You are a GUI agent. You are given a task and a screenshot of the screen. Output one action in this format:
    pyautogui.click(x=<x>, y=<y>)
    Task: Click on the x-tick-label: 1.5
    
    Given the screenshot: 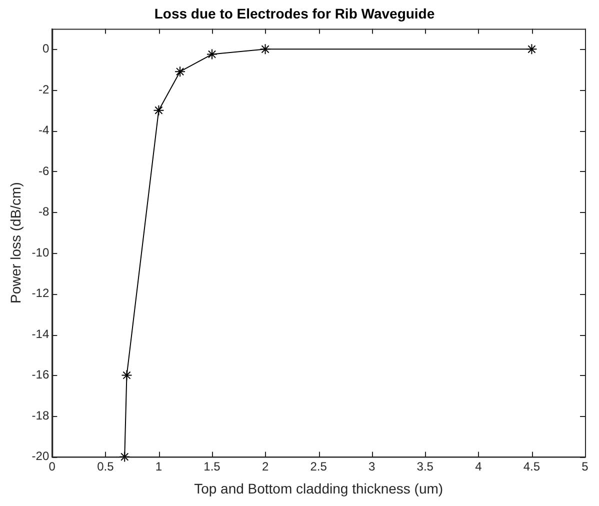 What is the action you would take?
    pyautogui.click(x=212, y=466)
    